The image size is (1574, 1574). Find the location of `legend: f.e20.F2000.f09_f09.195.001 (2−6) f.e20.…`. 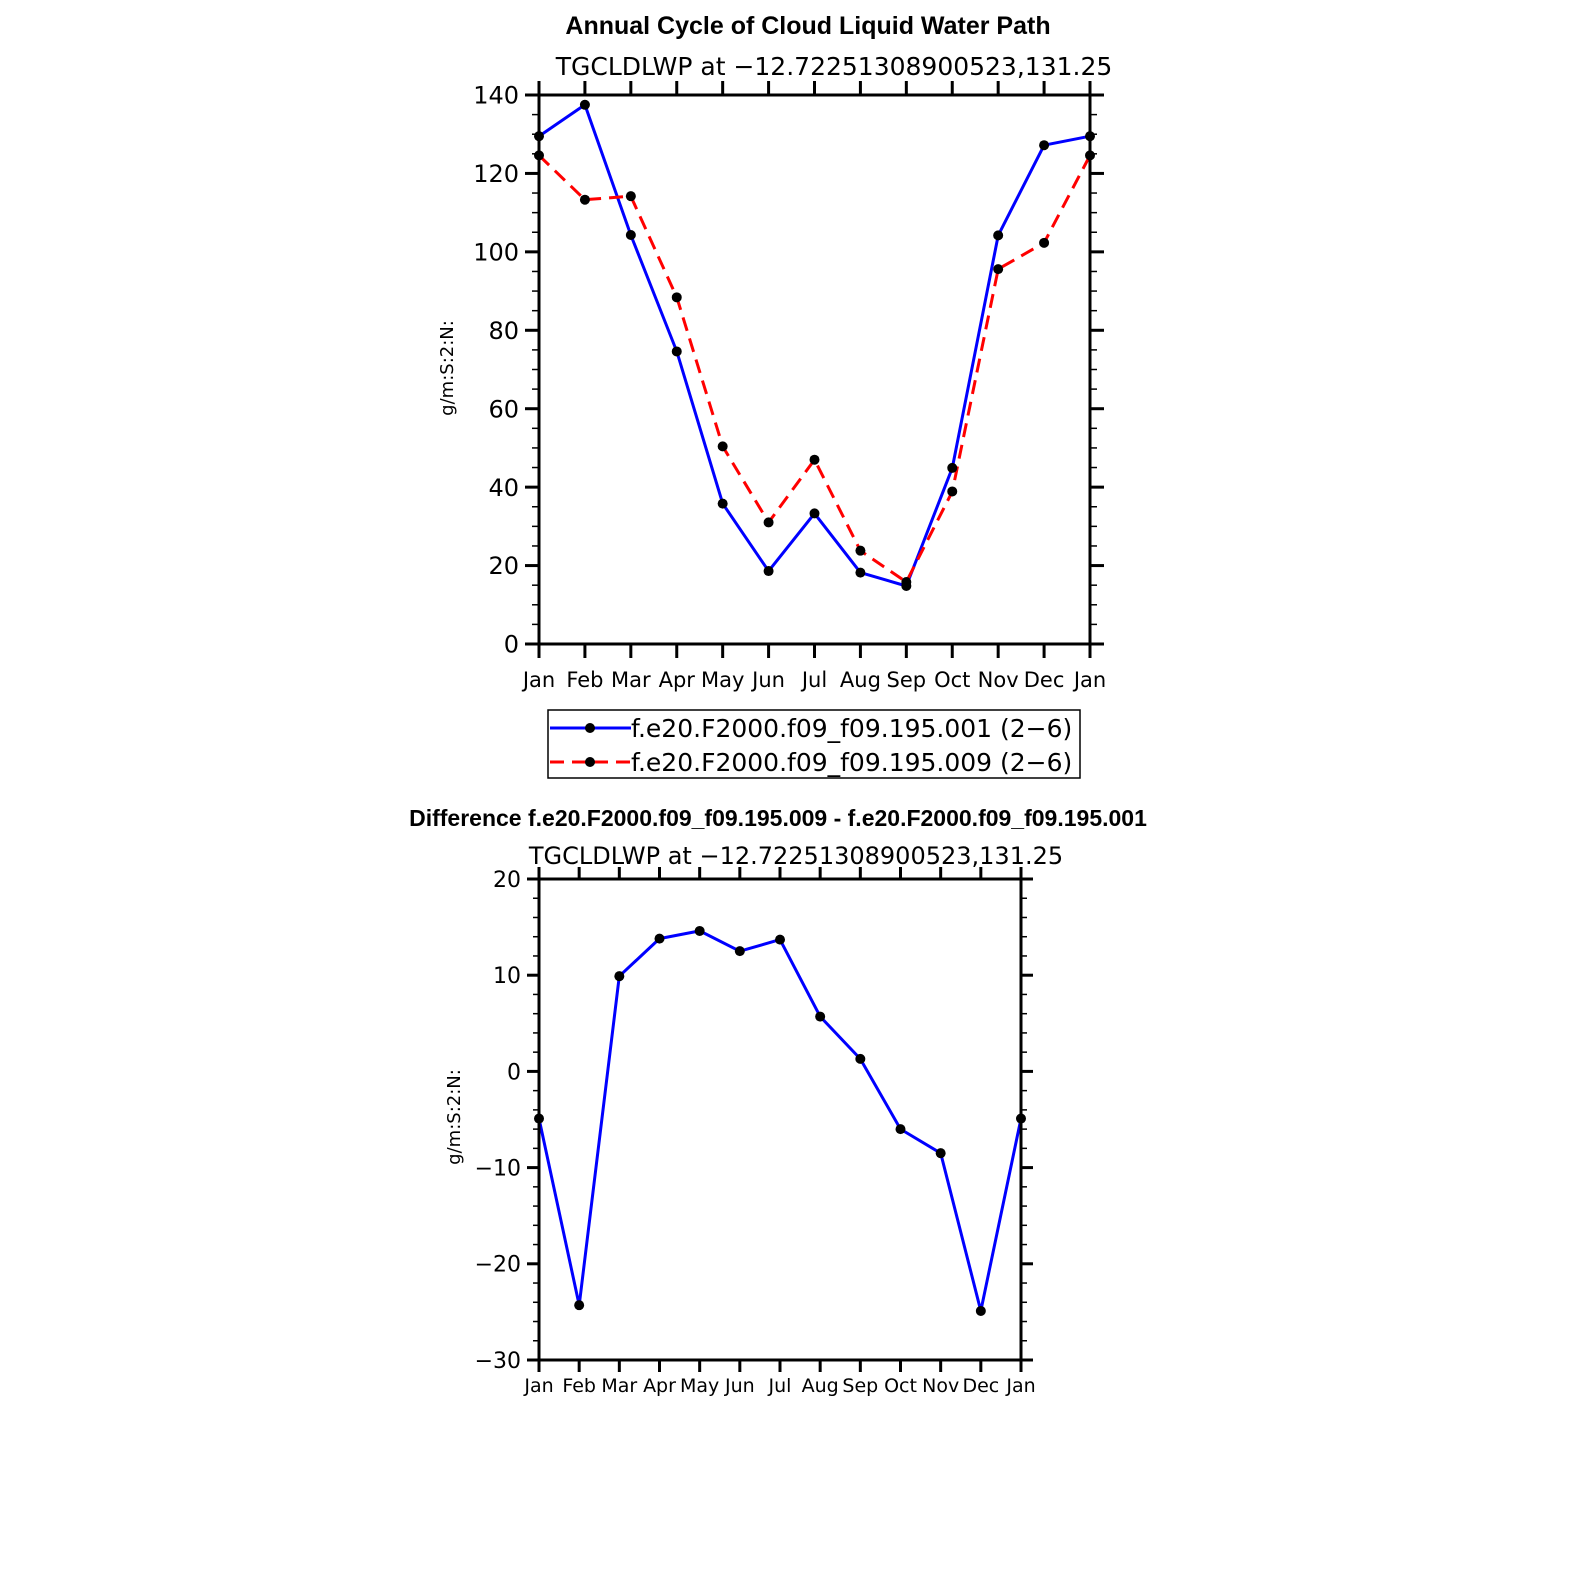

legend: f.e20.F2000.f09_f09.195.001 (2−6) f.e20.… is located at coordinates (814, 744).